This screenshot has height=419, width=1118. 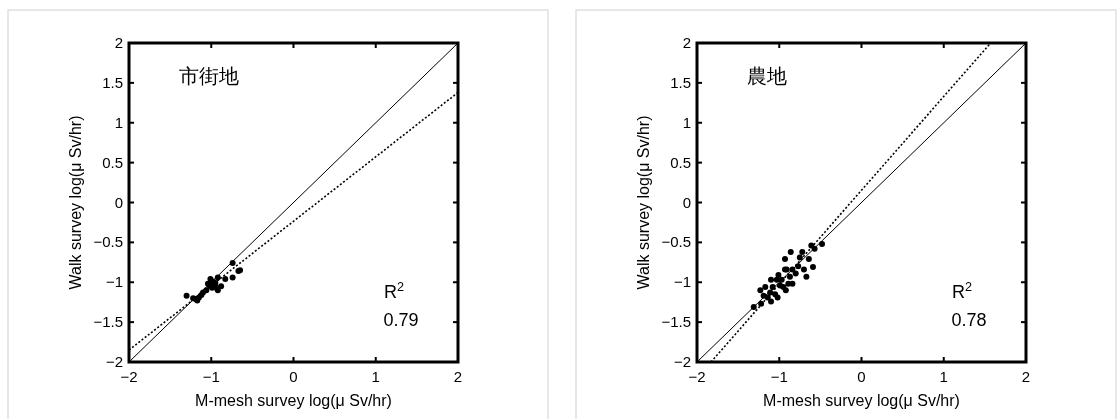 I want to click on annotation: 市街地, so click(x=209, y=76).